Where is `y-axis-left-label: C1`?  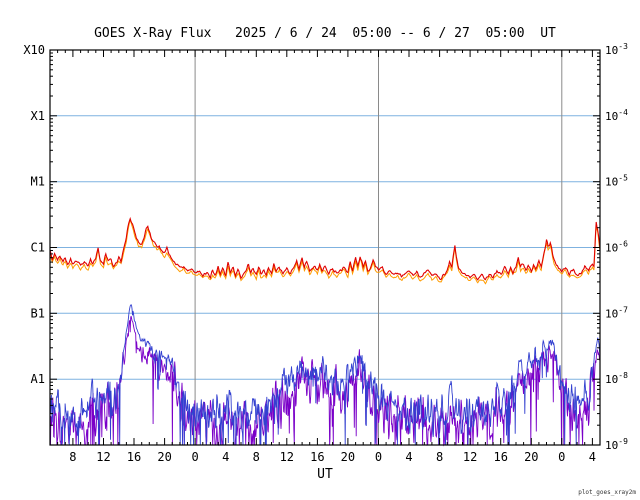 y-axis-left-label: C1 is located at coordinates (38, 248).